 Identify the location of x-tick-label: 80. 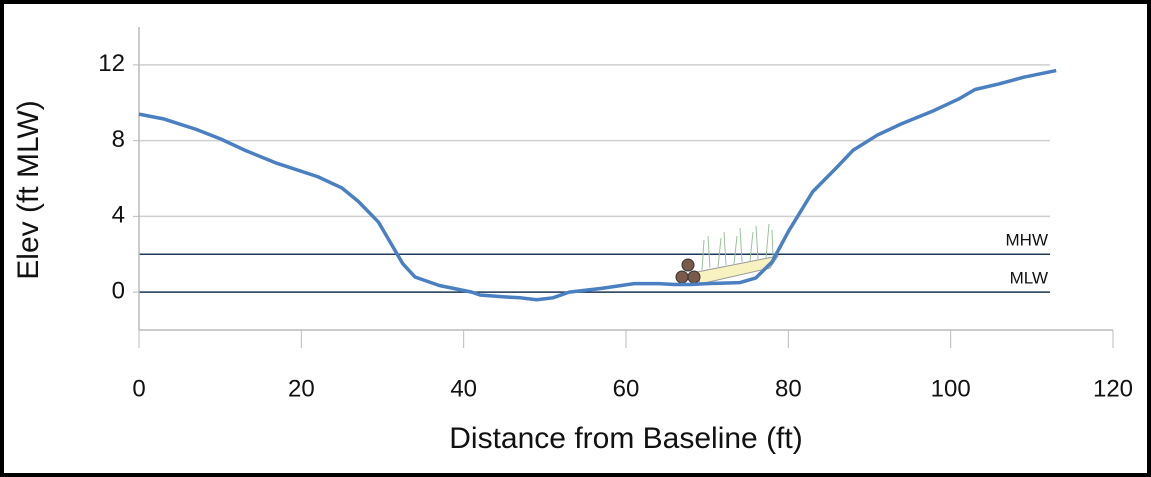
(788, 388).